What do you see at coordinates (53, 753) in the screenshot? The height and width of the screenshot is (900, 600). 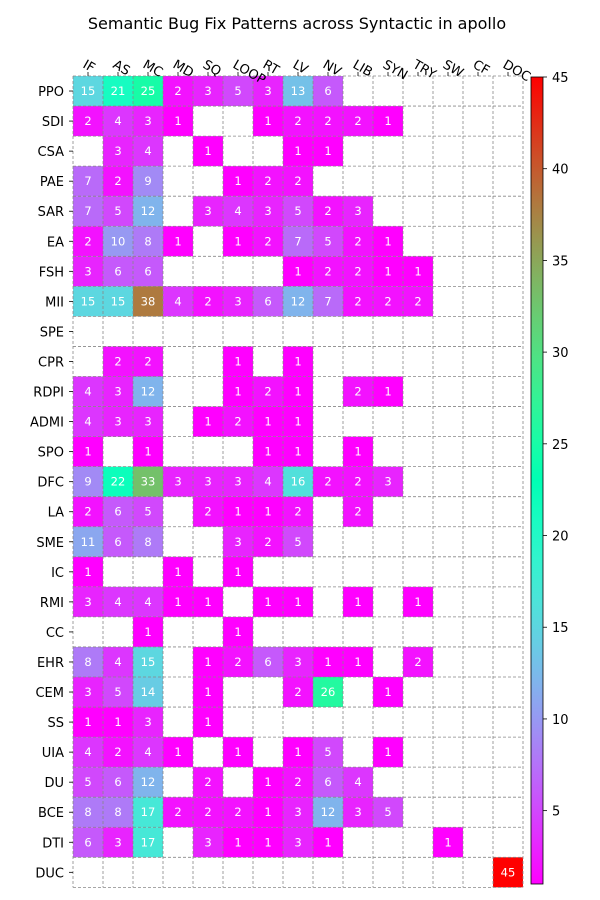 I see `y-tick-label: UIA` at bounding box center [53, 753].